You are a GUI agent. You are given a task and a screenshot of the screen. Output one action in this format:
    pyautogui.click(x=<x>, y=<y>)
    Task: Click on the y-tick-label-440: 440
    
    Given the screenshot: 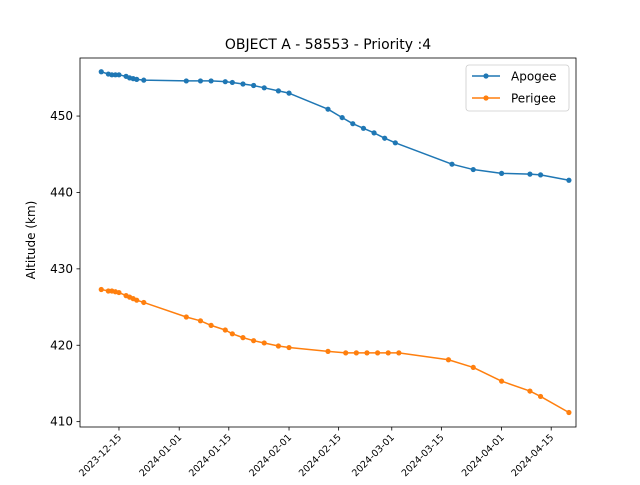 What is the action you would take?
    pyautogui.click(x=61, y=192)
    